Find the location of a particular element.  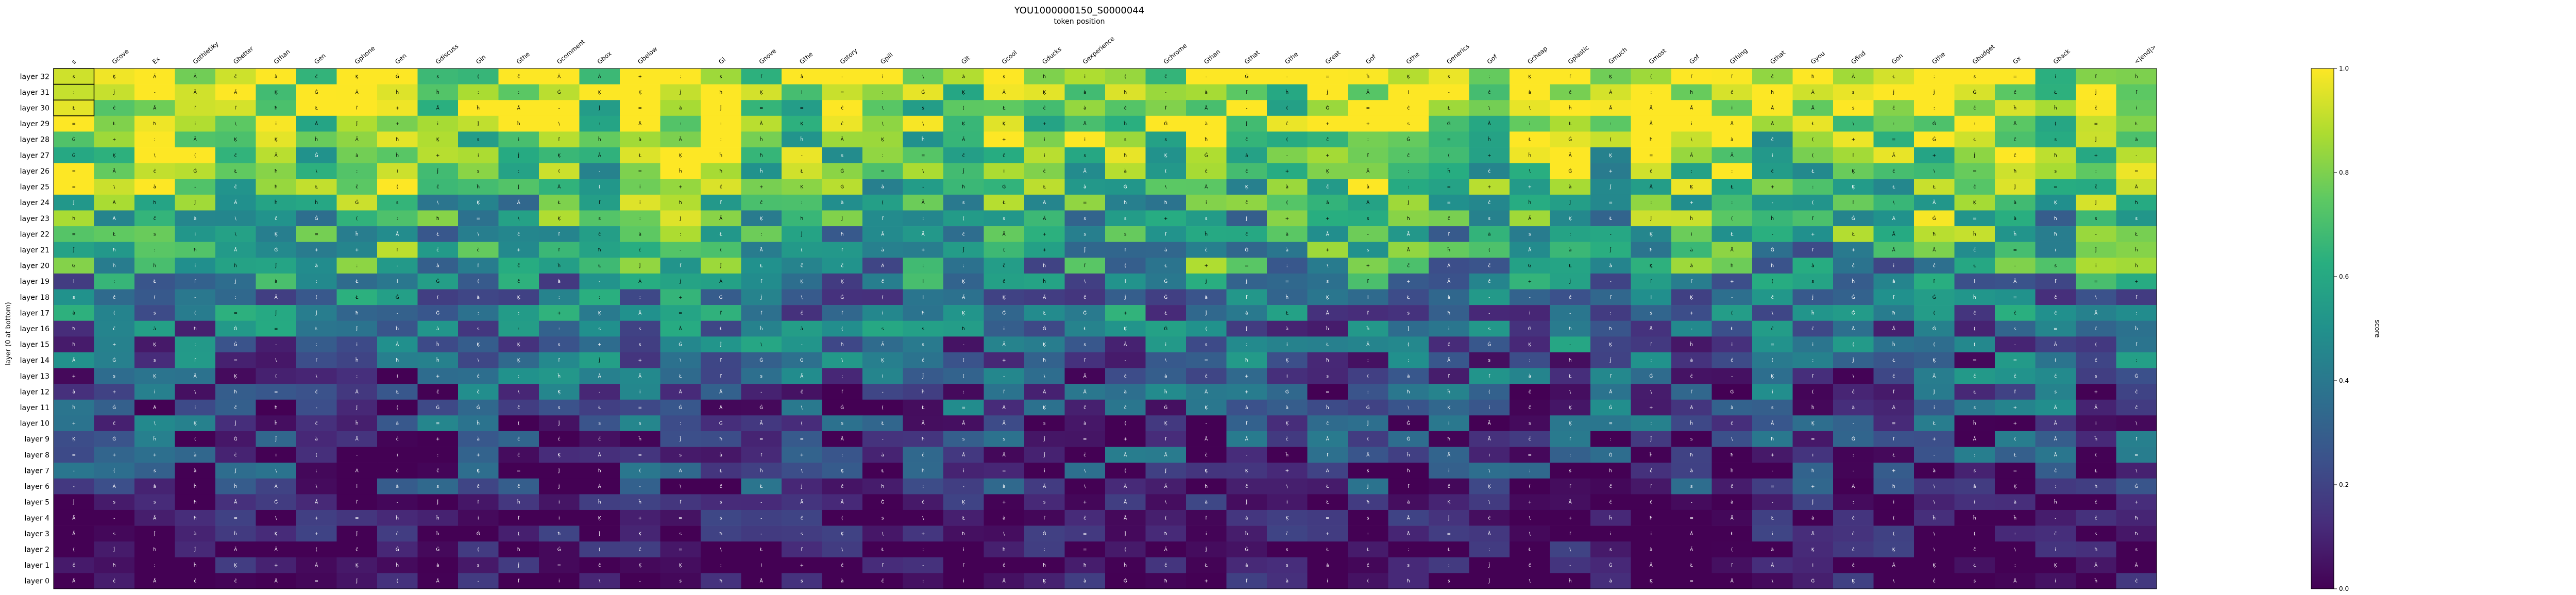

column-label: Gof is located at coordinates (1694, 59).